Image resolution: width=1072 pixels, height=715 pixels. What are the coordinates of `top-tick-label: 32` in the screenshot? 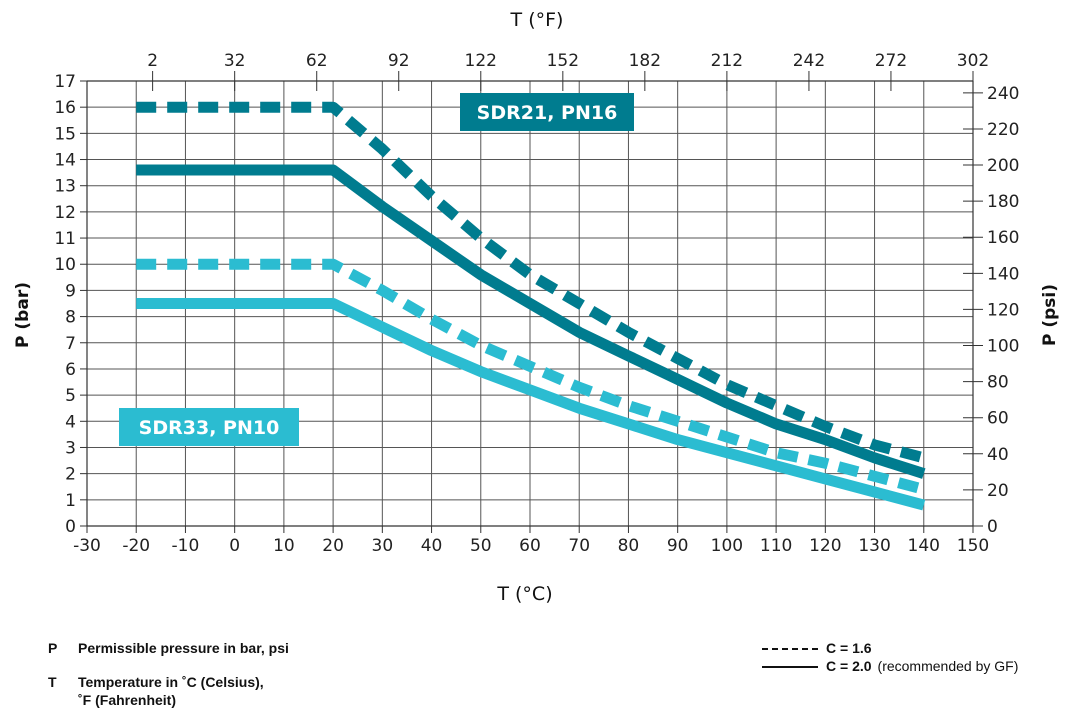 It's located at (235, 61).